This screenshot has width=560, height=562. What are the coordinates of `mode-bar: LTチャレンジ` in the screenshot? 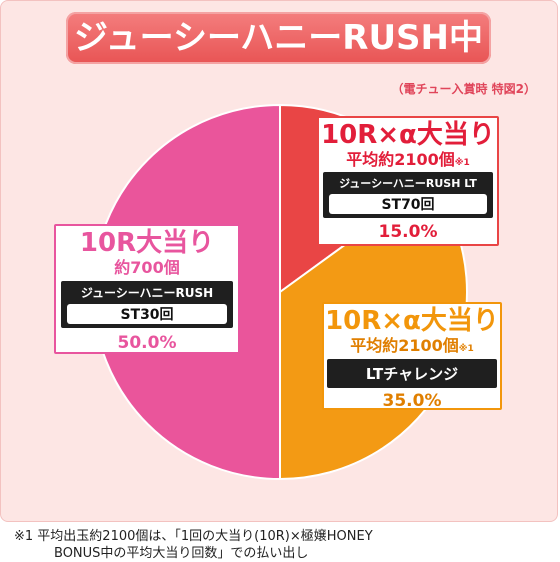 It's located at (412, 373).